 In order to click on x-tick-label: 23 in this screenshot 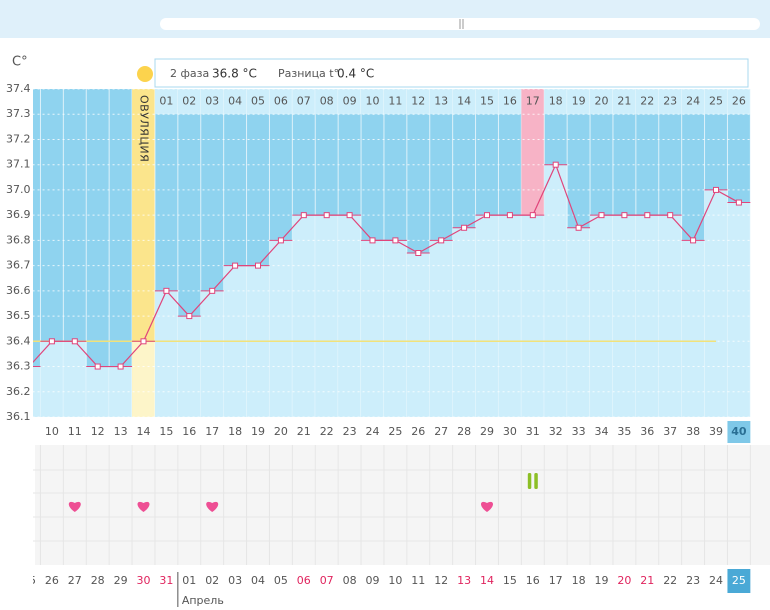, I will do `click(350, 431)`.